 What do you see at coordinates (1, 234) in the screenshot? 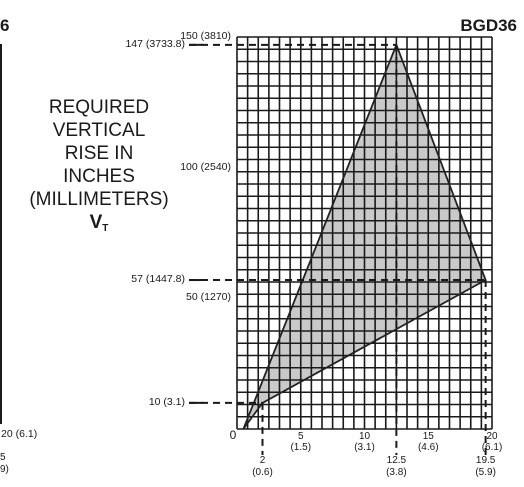
I see `left-panel-edge-line` at bounding box center [1, 234].